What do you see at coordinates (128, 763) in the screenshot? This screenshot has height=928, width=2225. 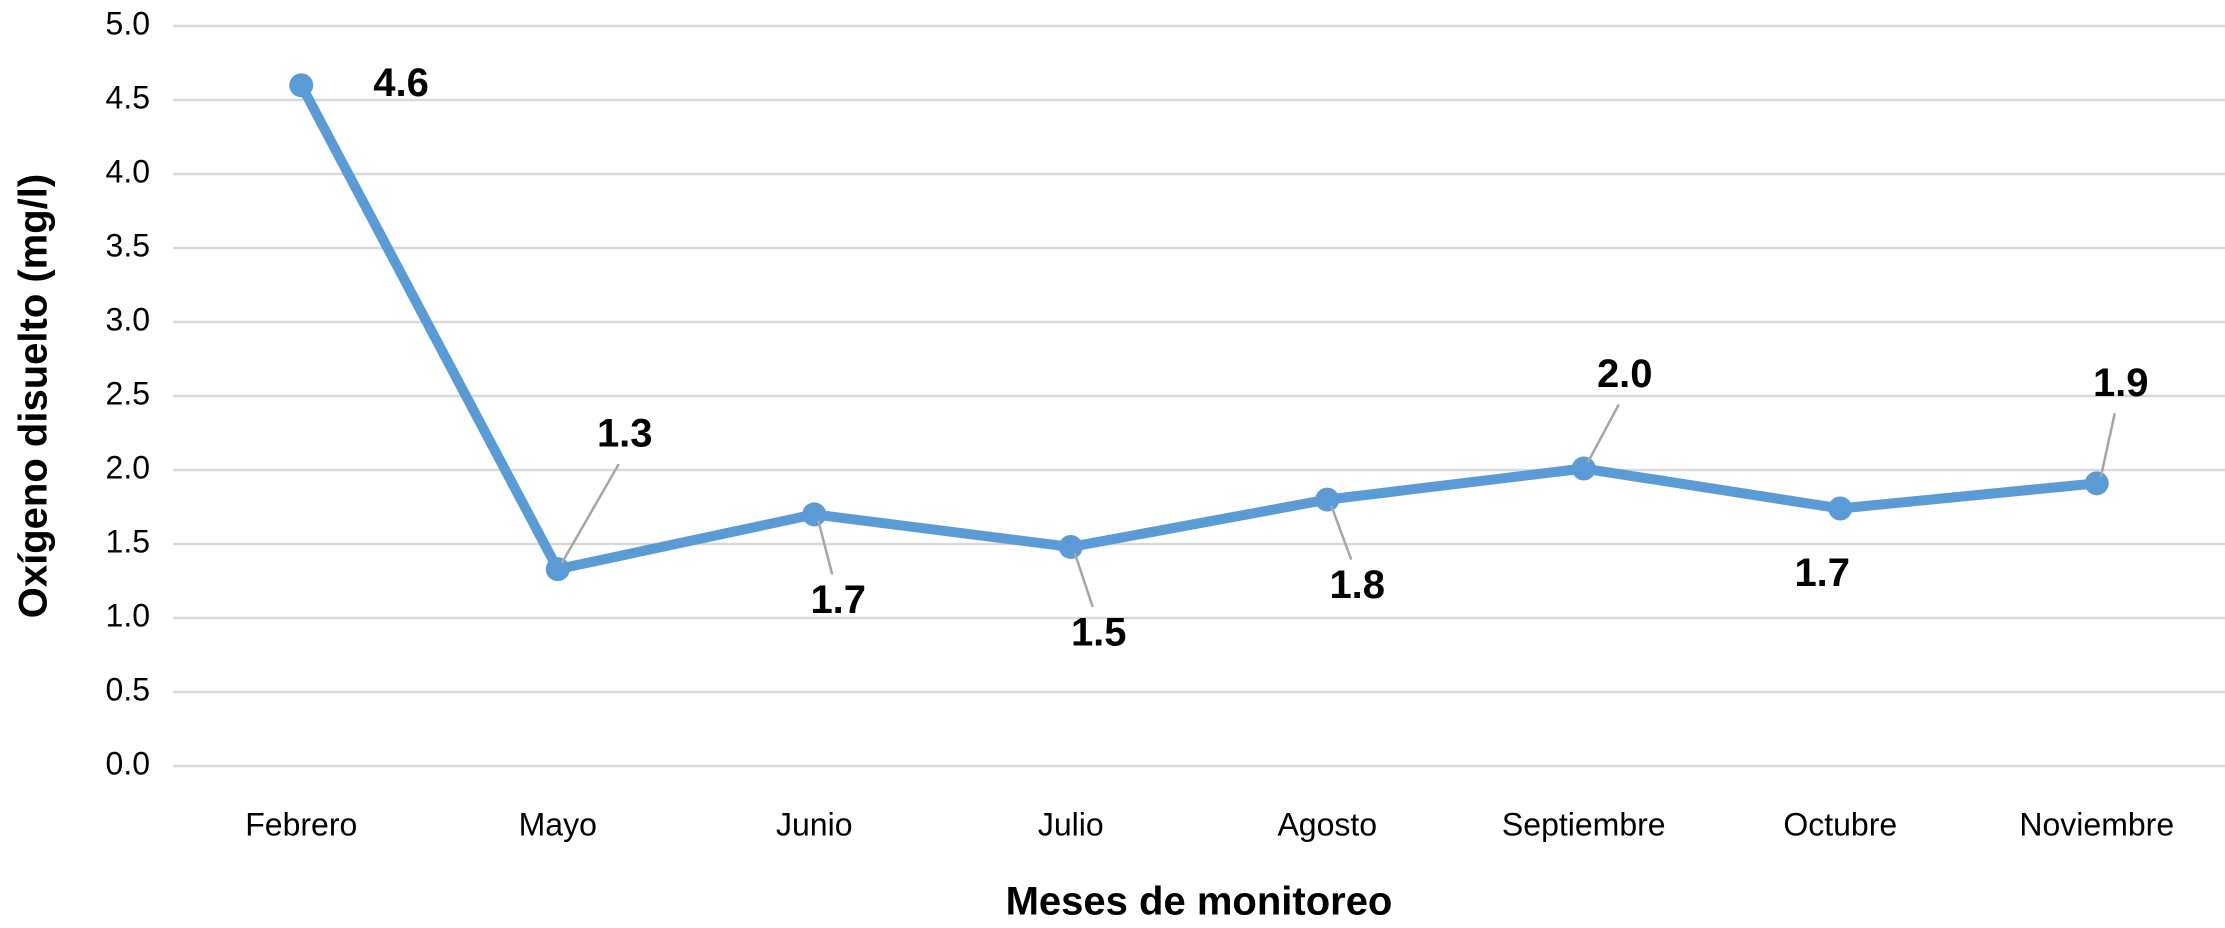 I see `y-tick-label: 0.0` at bounding box center [128, 763].